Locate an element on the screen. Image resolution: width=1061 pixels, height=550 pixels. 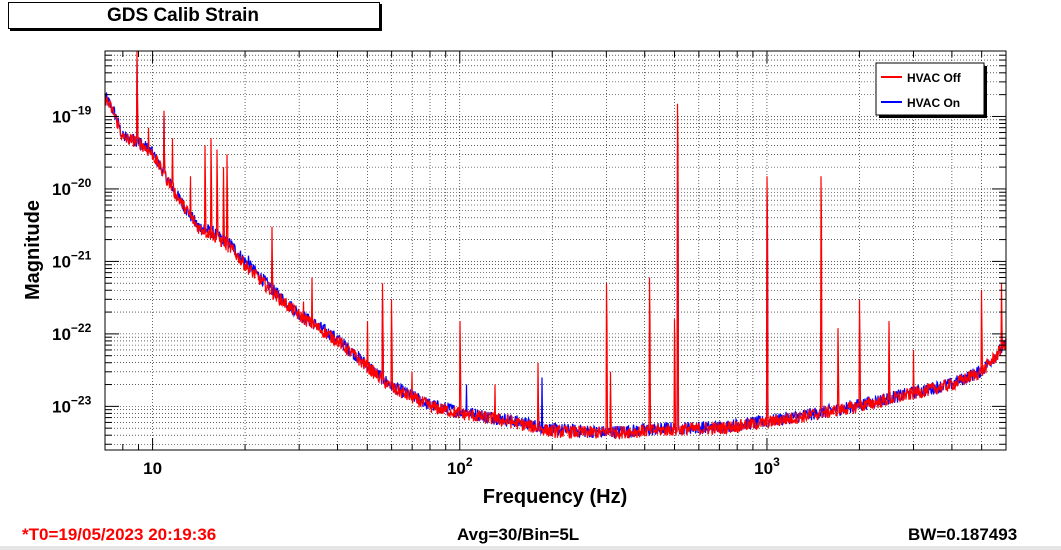
legend-label-off: HVAC Off is located at coordinates (934, 78).